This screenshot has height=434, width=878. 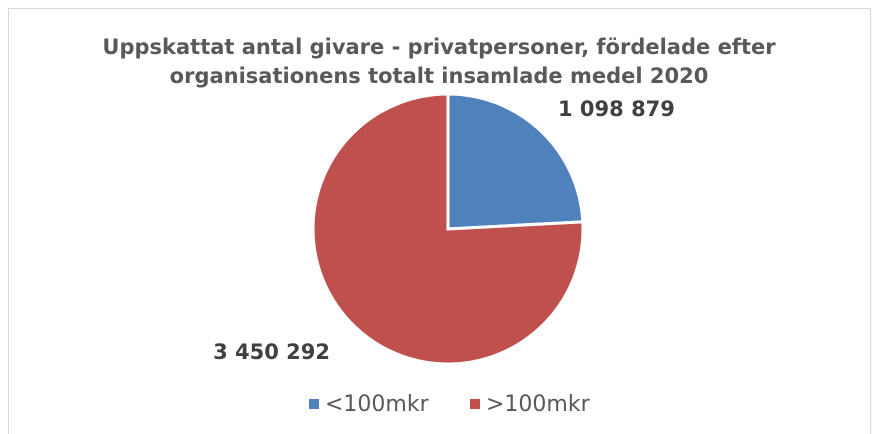 I want to click on legend-label: <100mkr, so click(x=377, y=404).